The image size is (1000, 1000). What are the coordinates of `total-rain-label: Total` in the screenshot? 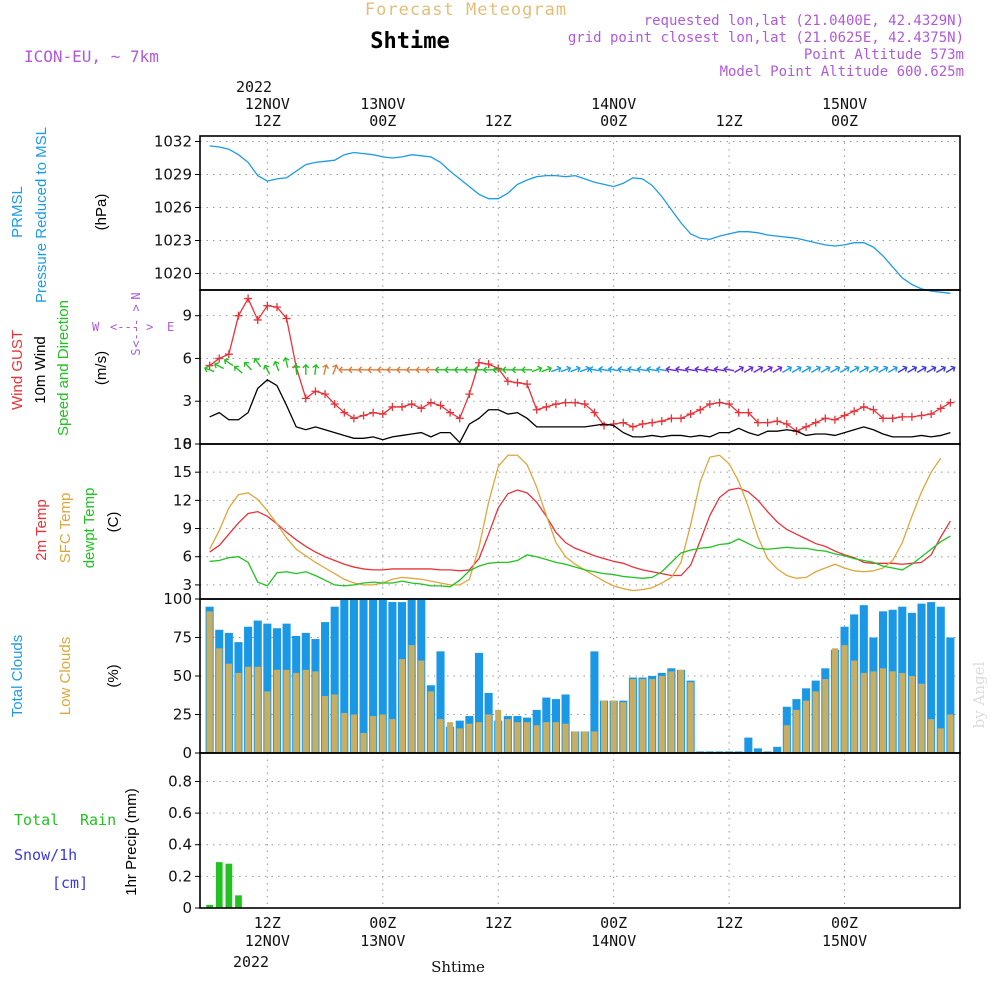 It's located at (36, 820).